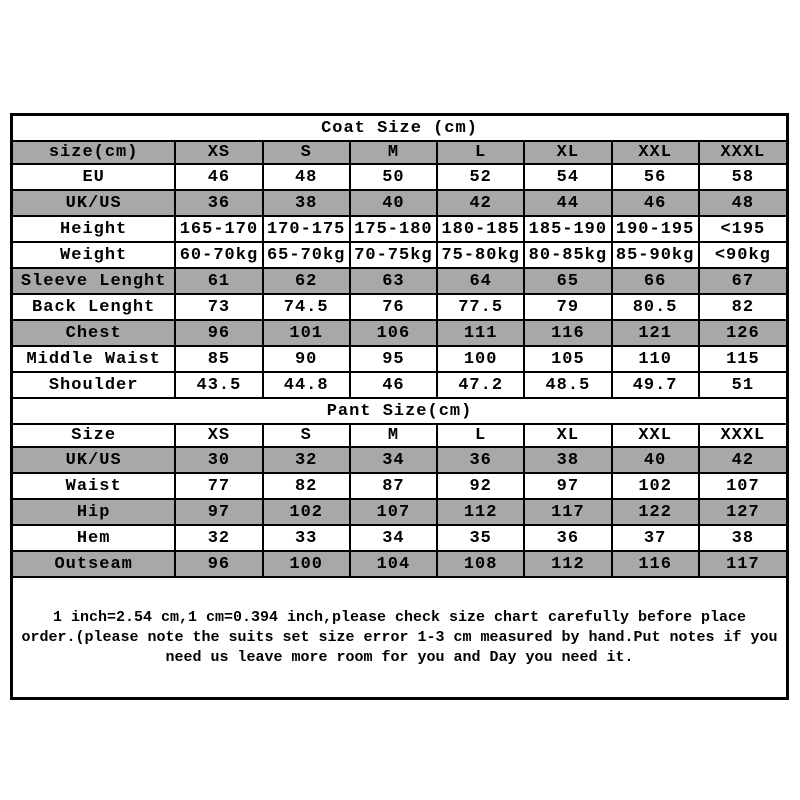  Describe the element at coordinates (741, 177) in the screenshot. I see `value-cell: 58` at that location.